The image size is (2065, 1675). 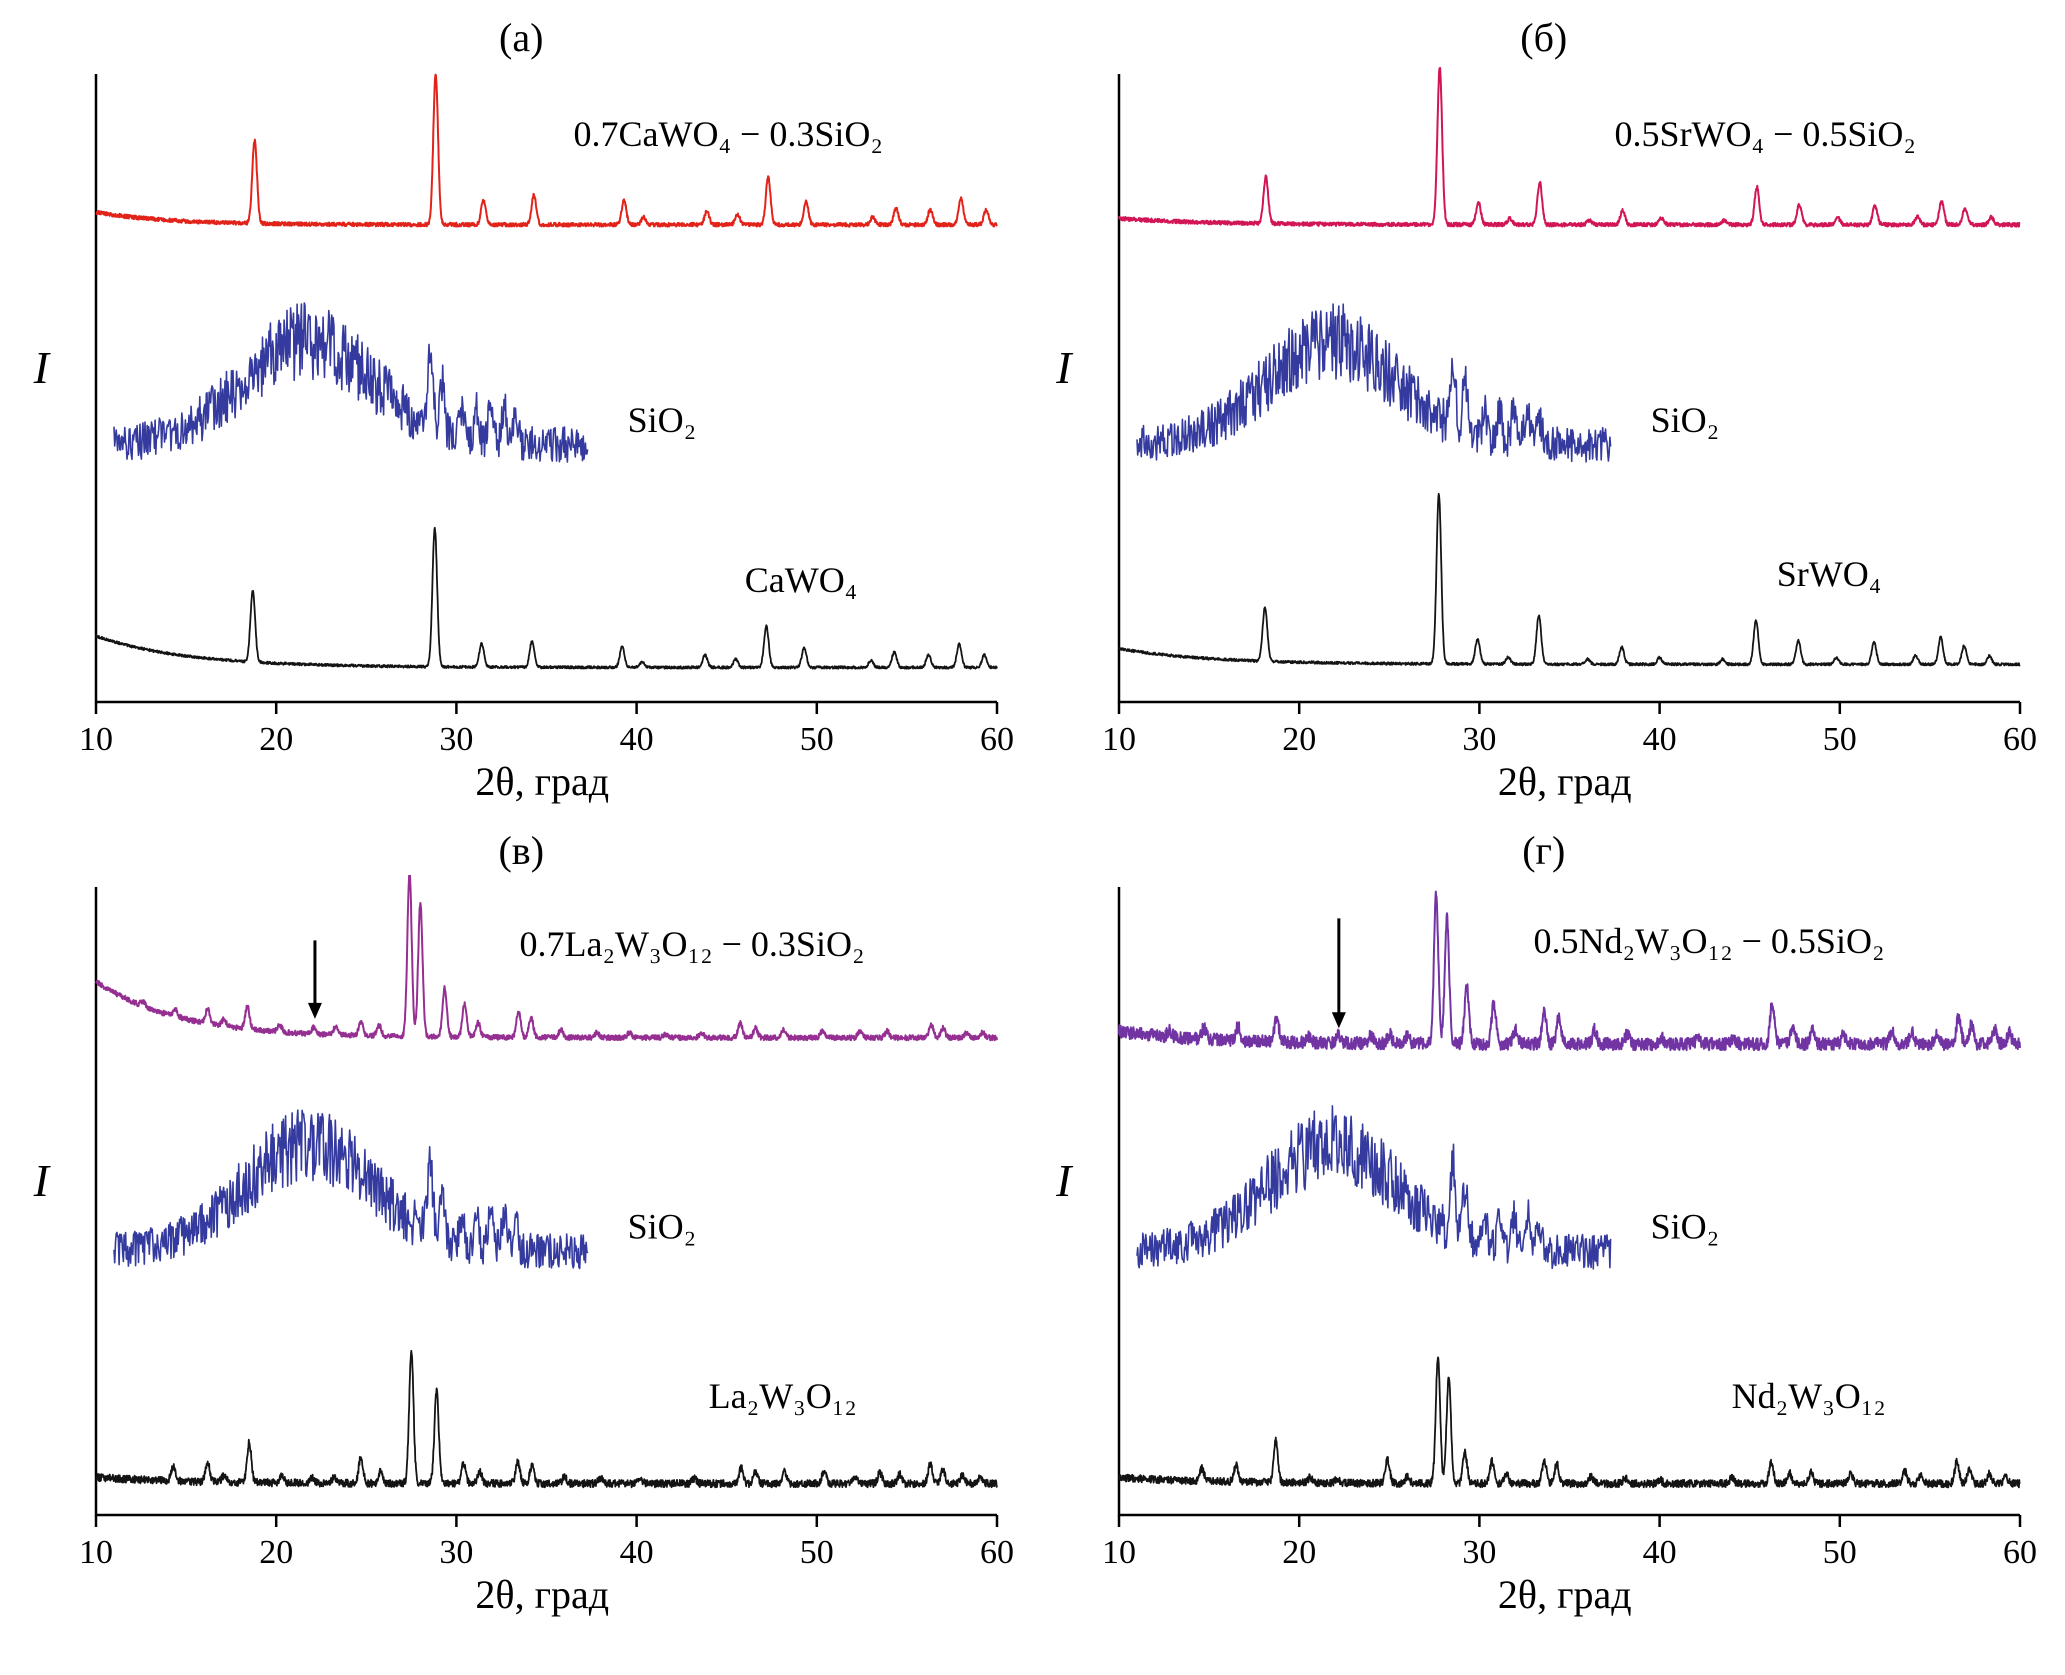 I want to click on y-axis-label-g: I, so click(x=1064, y=1180).